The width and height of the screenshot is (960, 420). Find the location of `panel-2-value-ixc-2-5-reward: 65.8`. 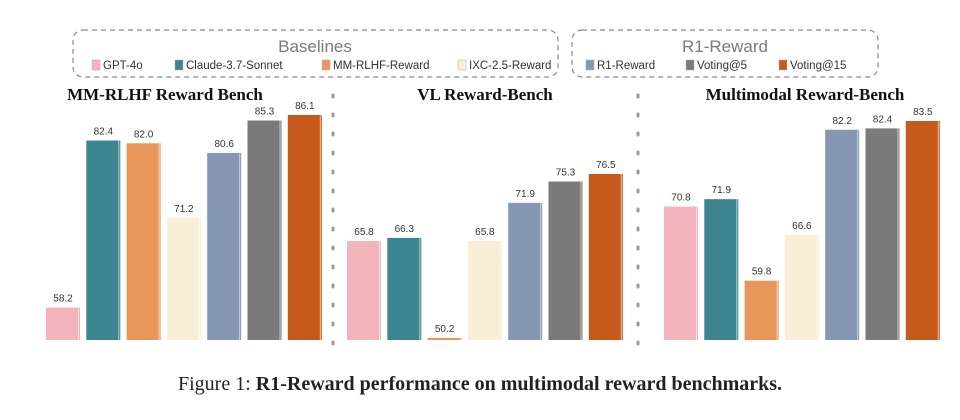

panel-2-value-ixc-2-5-reward: 65.8 is located at coordinates (485, 232).